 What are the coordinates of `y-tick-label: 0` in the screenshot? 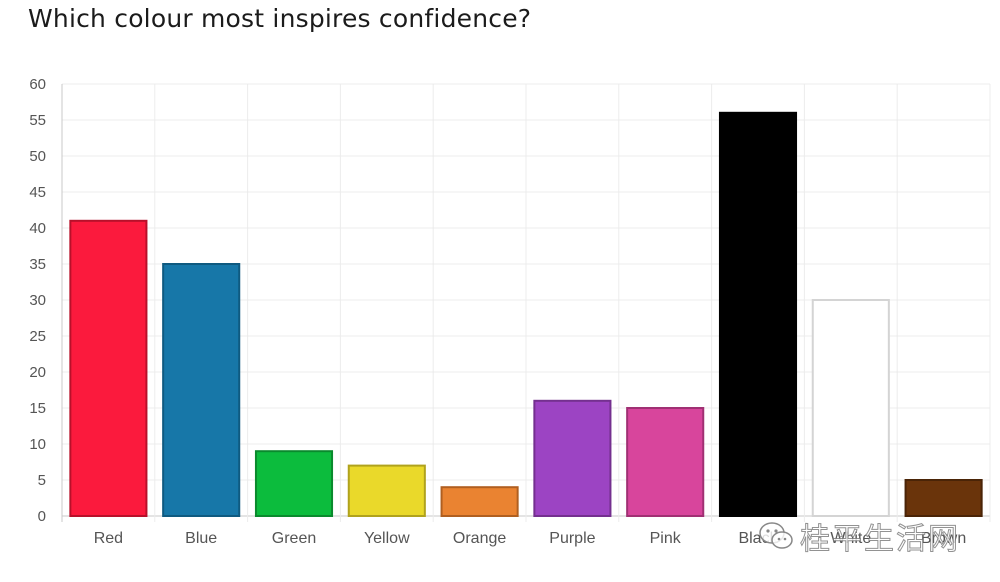 It's located at (42, 516).